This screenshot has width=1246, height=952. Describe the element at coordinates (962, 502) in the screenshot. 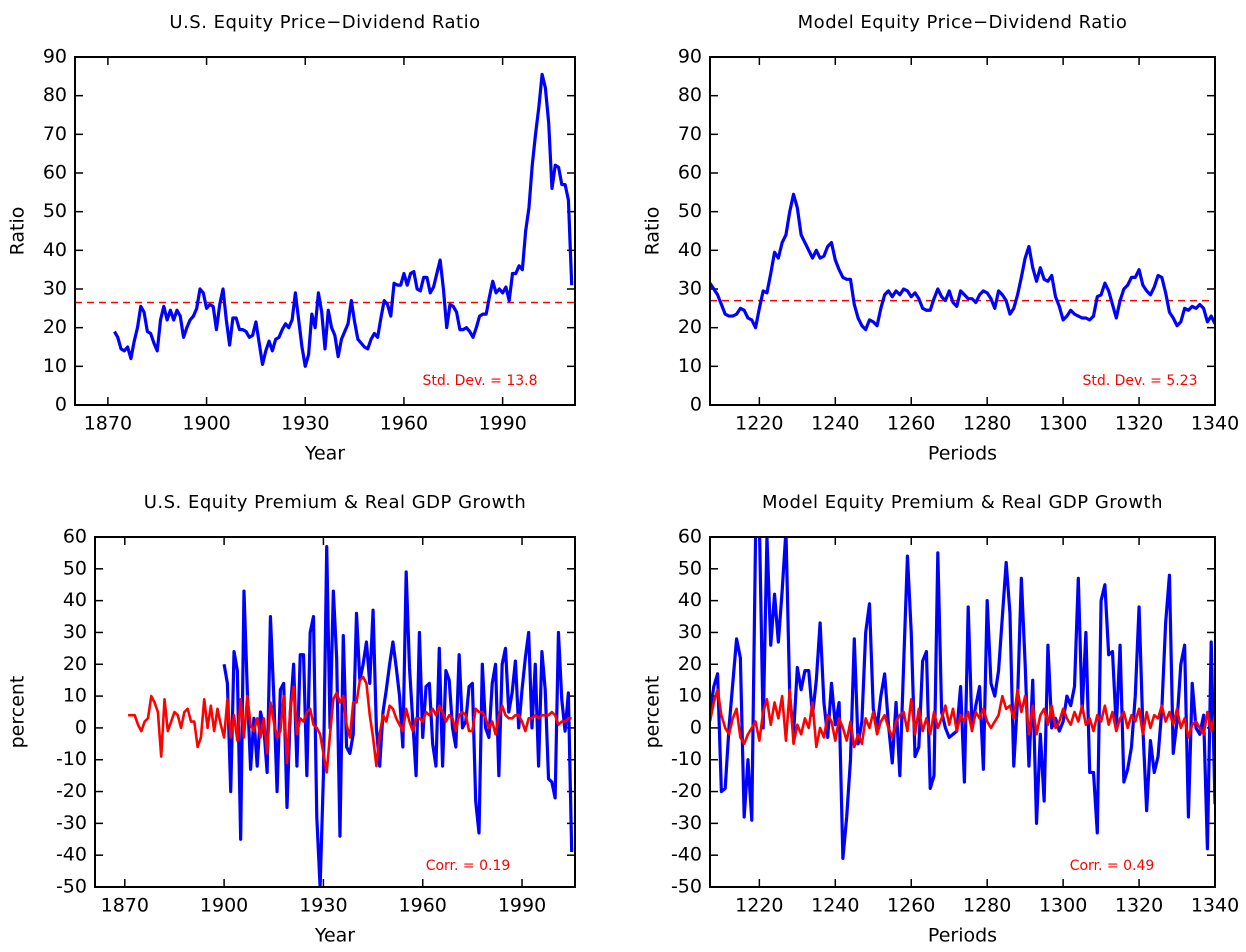

I see `chart-title: Model Equity Premium & Real GDP Growth` at that location.